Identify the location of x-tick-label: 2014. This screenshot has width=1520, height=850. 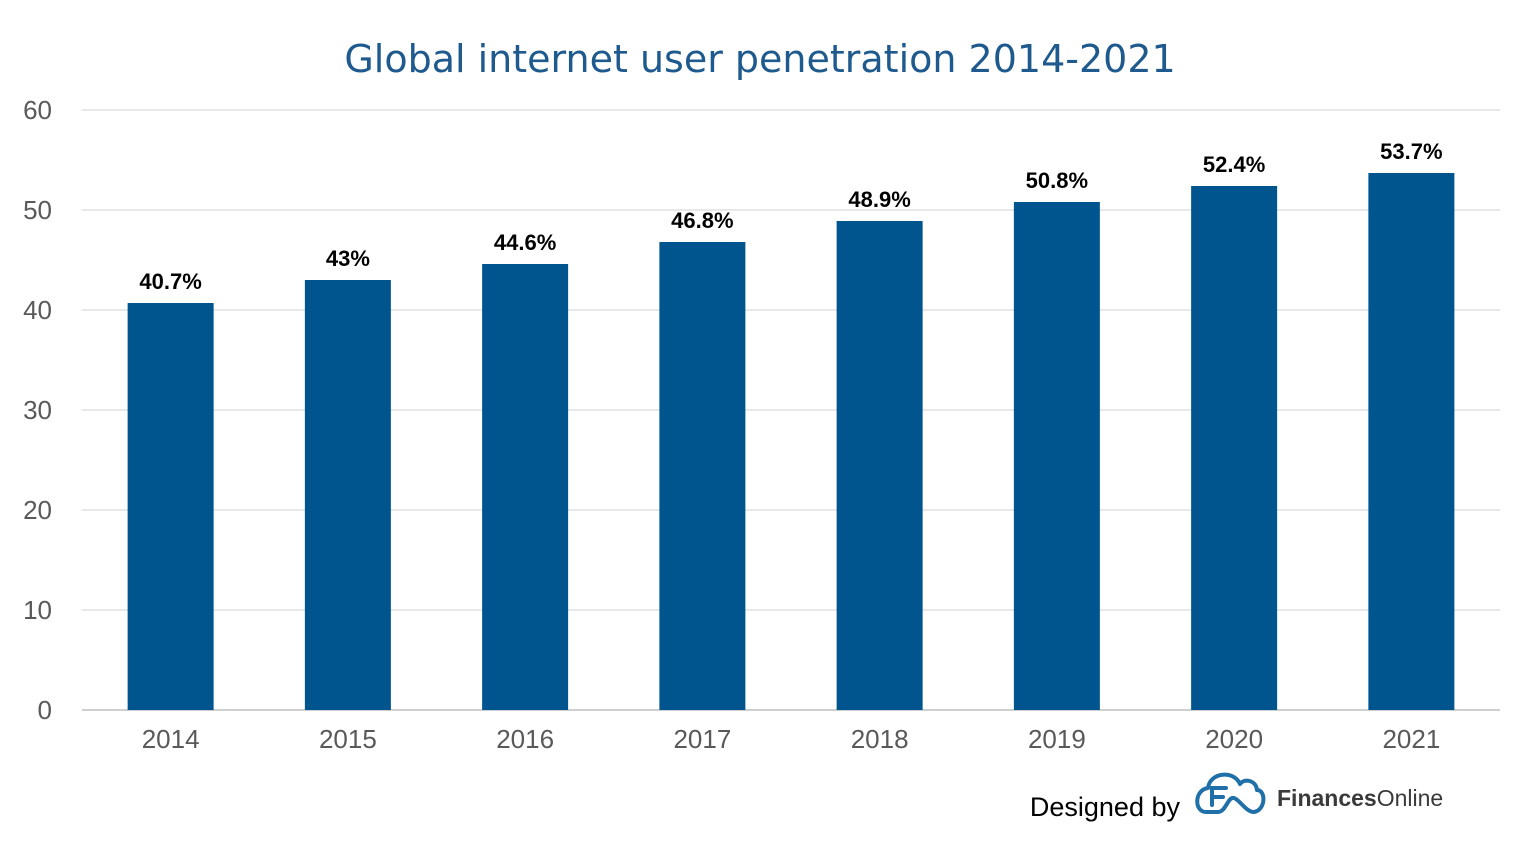
(171, 739).